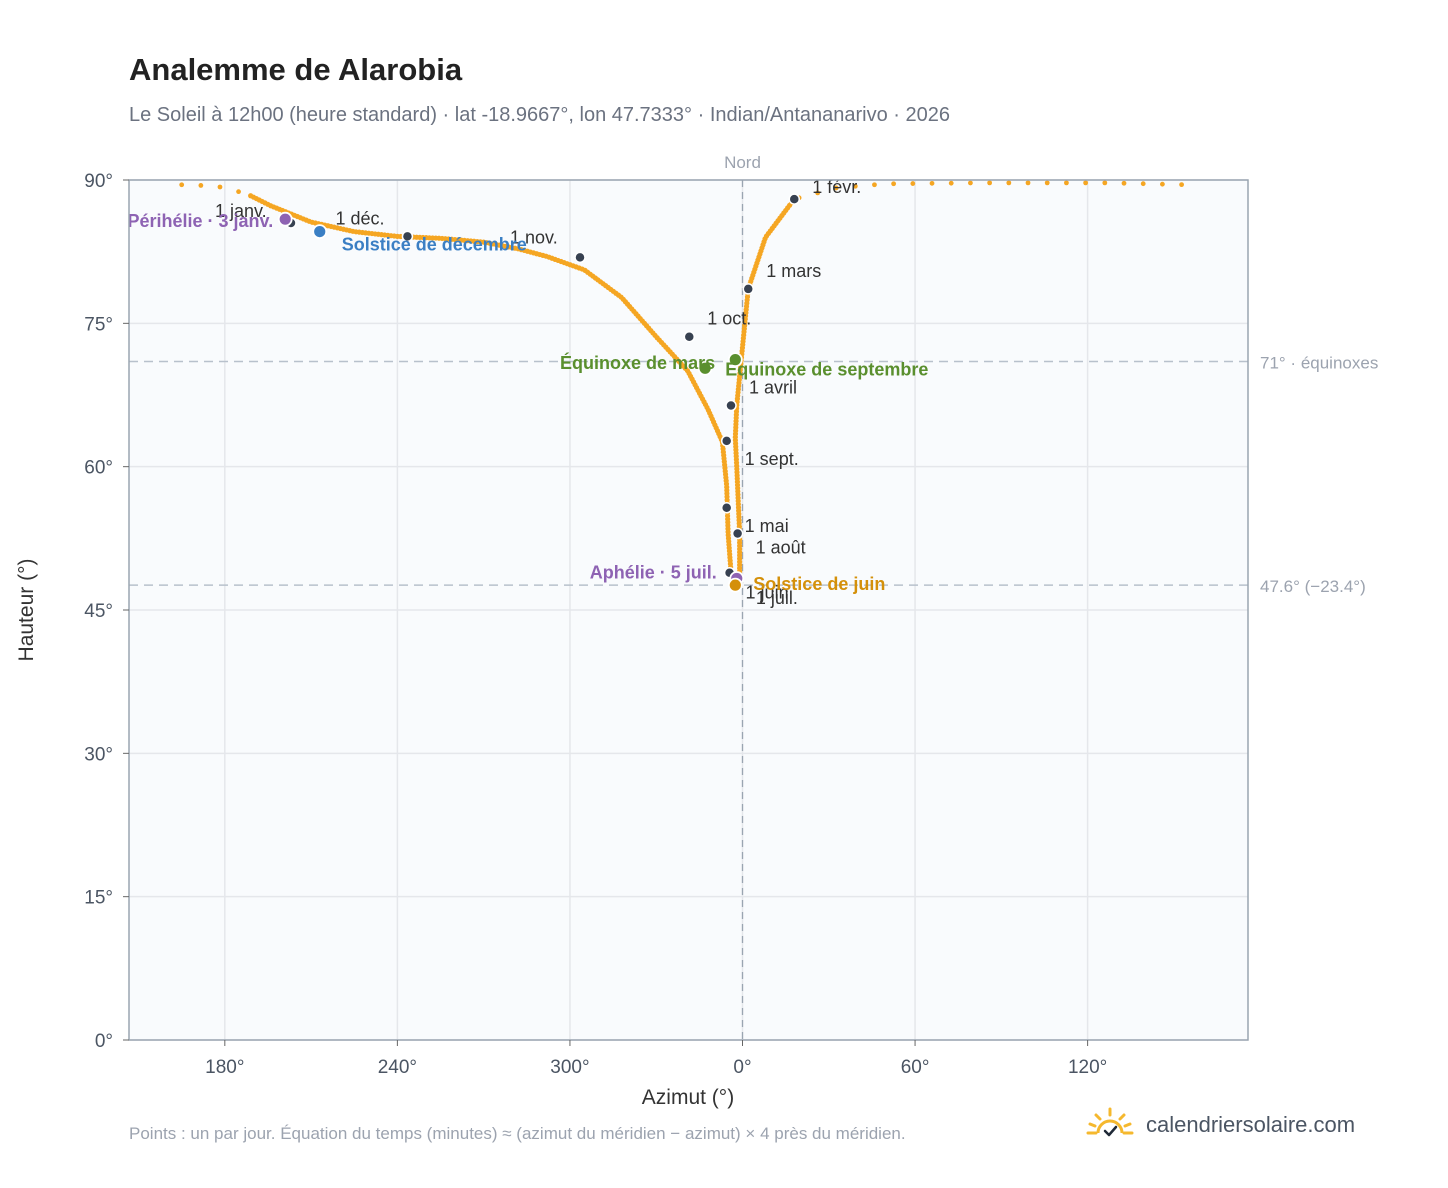 The height and width of the screenshot is (1188, 1448). Describe the element at coordinates (819, 584) in the screenshot. I see `event-label: Solstice de juin` at that location.